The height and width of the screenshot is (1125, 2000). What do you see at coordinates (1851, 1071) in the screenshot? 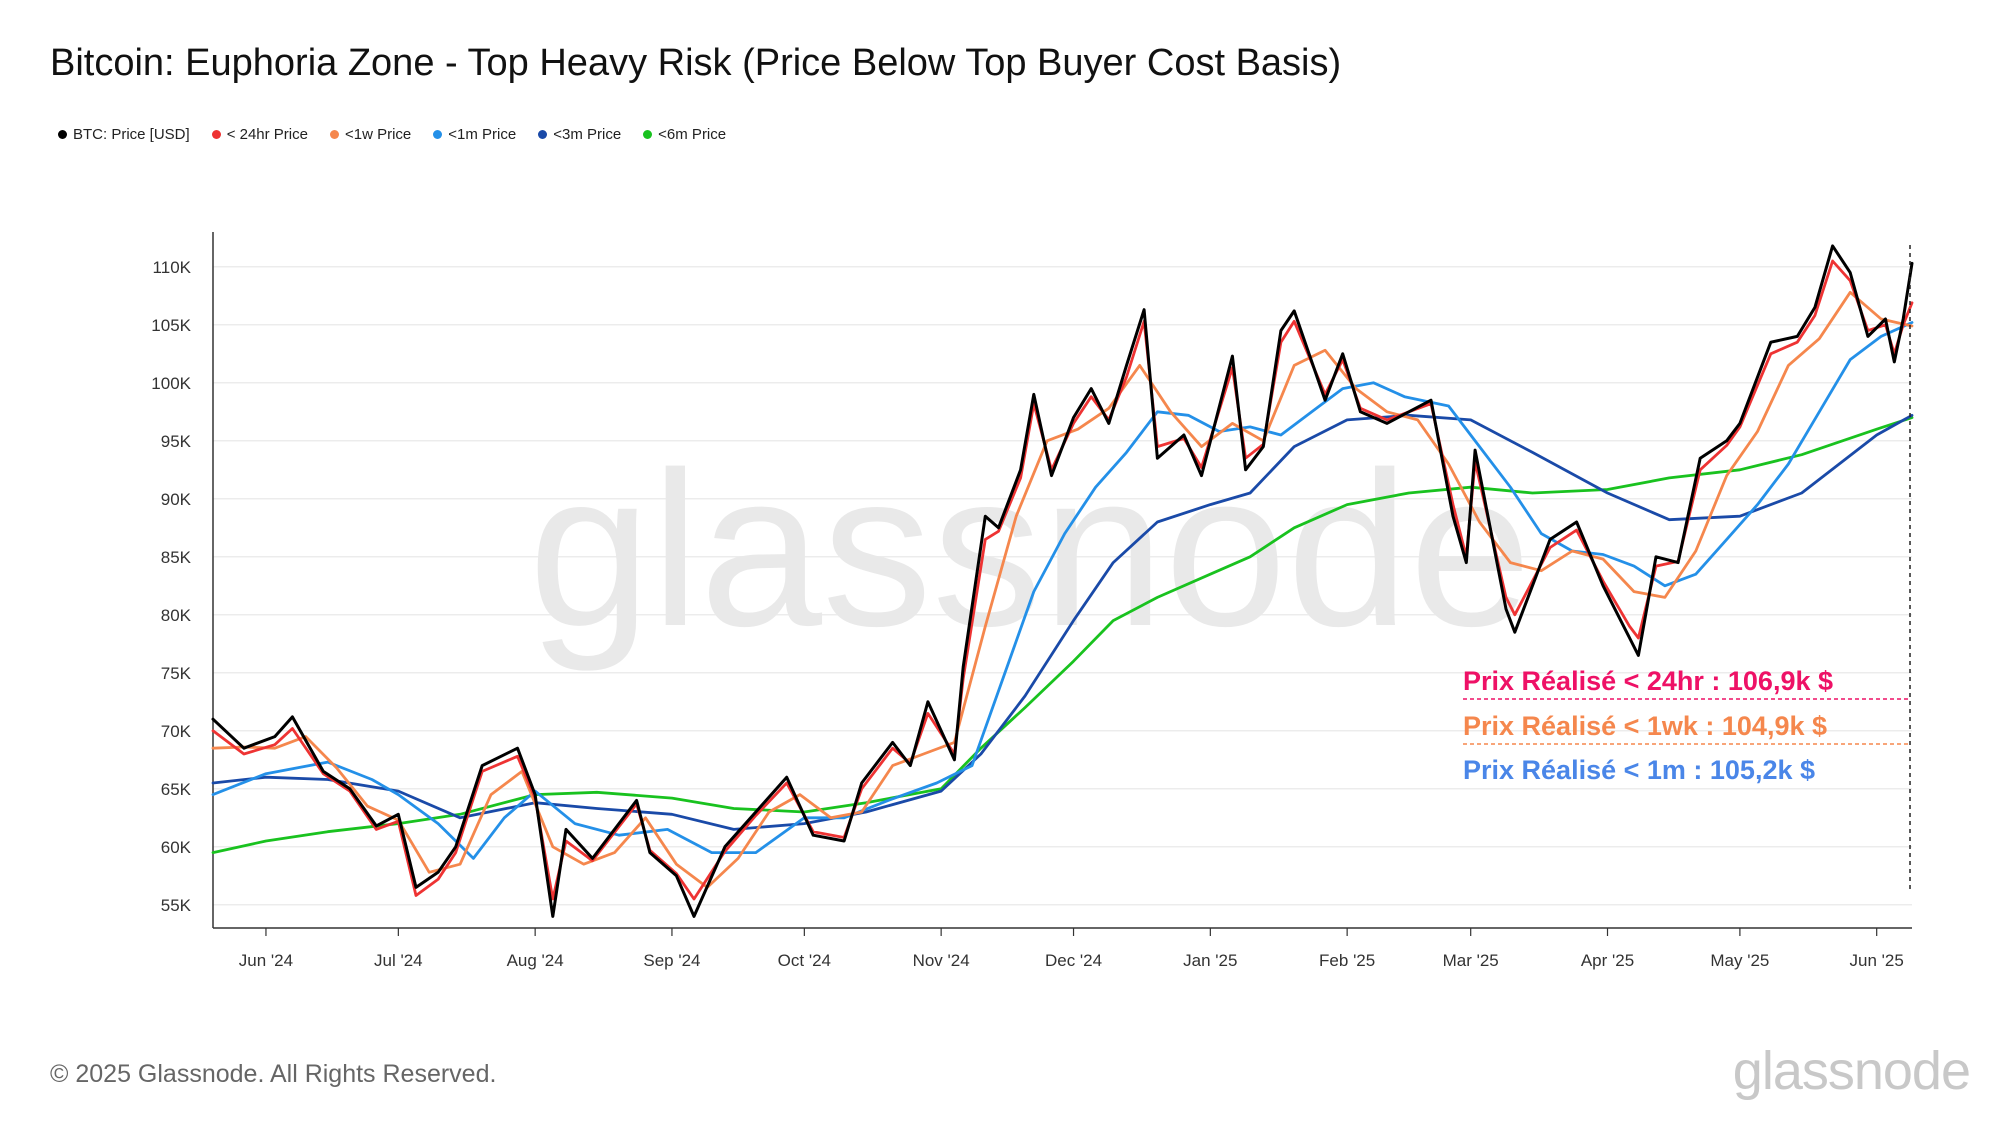
I see `glassnode-logo: glassnode` at bounding box center [1851, 1071].